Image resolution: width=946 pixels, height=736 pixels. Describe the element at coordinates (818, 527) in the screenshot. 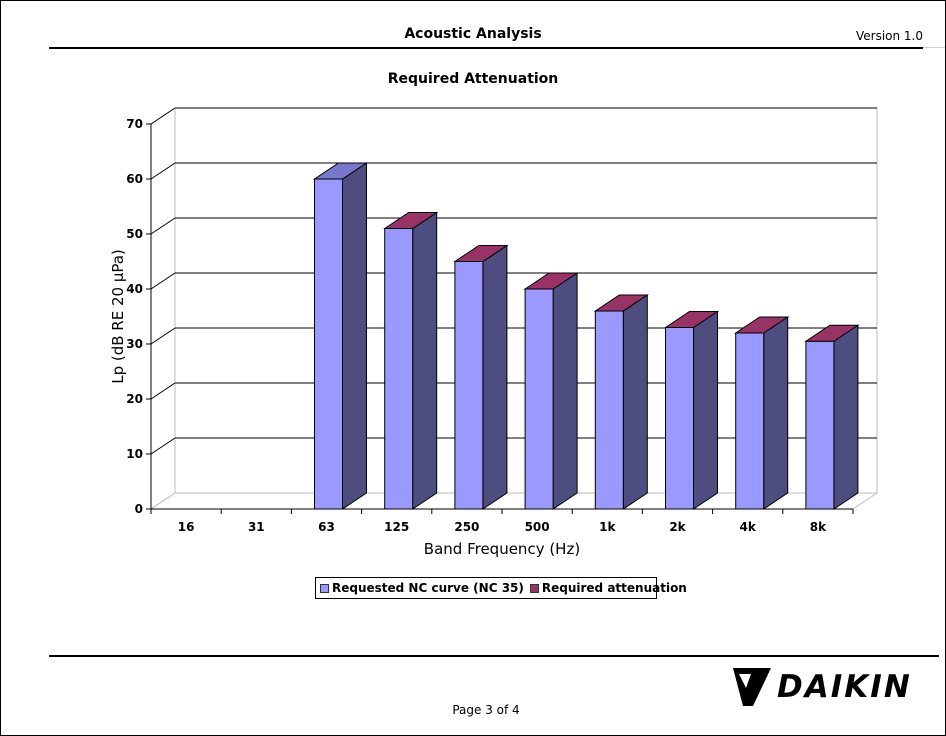

I see `x-tick-label: 8k` at that location.